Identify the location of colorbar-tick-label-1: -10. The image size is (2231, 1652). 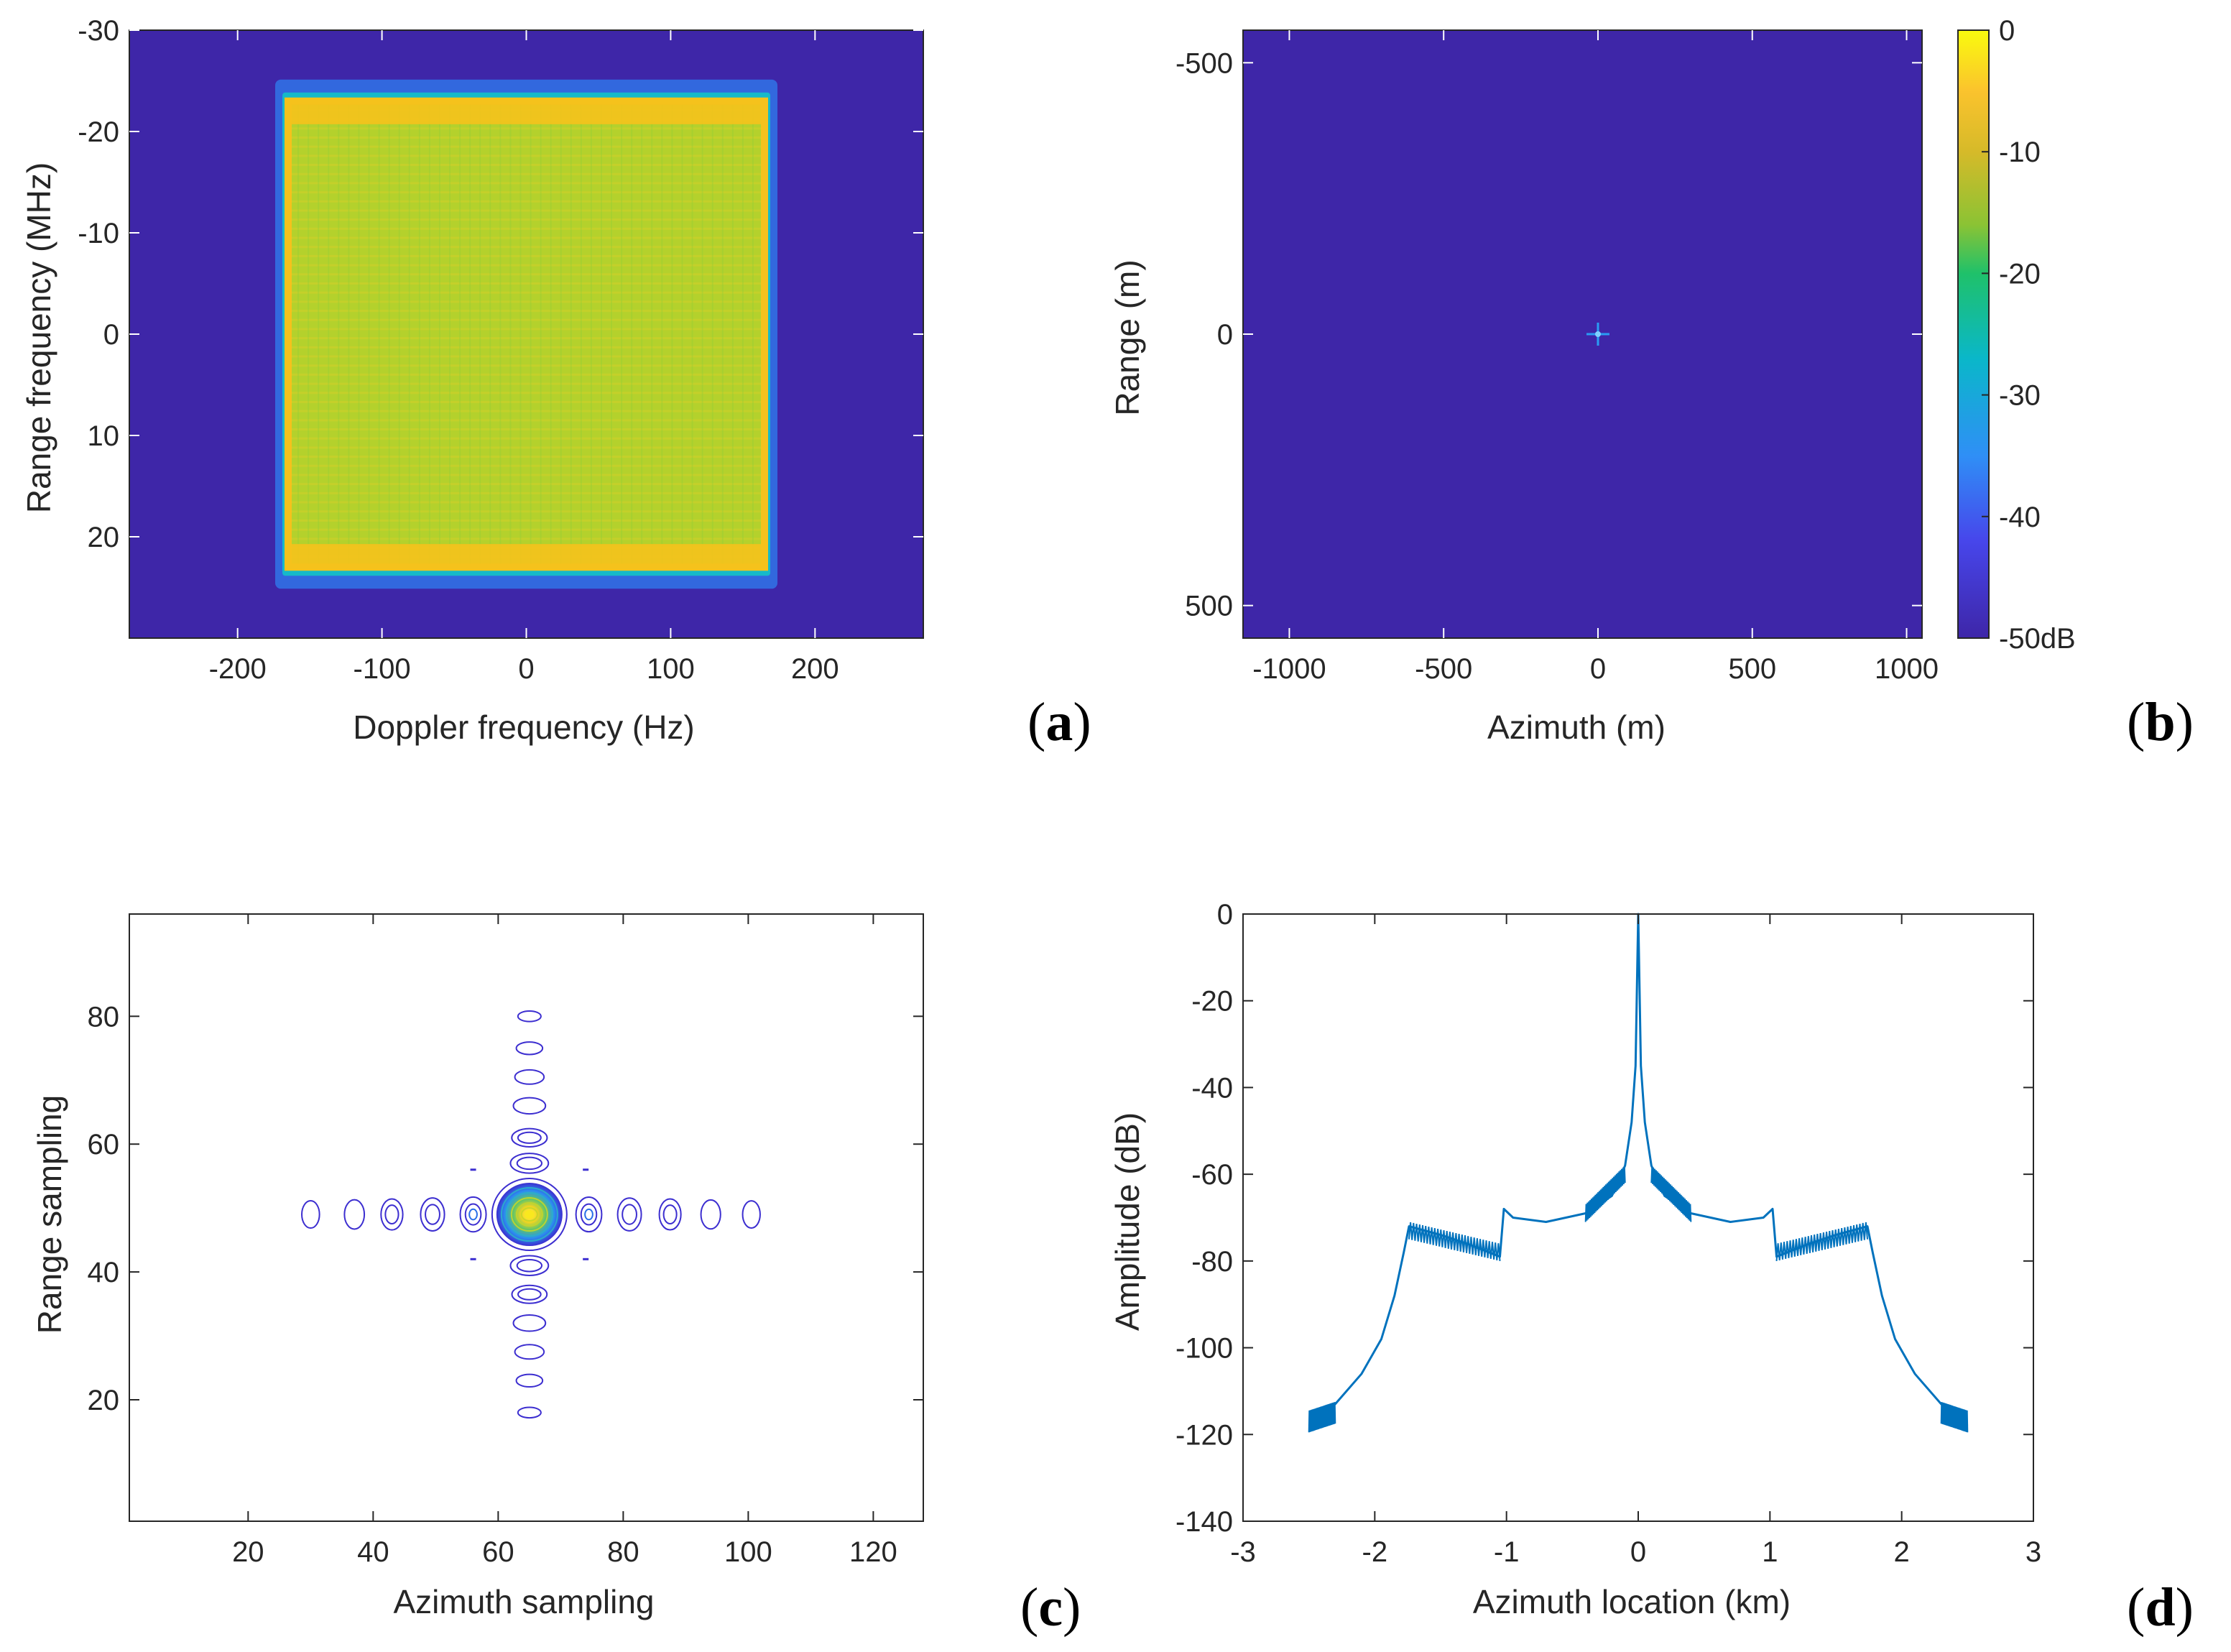
(2020, 152).